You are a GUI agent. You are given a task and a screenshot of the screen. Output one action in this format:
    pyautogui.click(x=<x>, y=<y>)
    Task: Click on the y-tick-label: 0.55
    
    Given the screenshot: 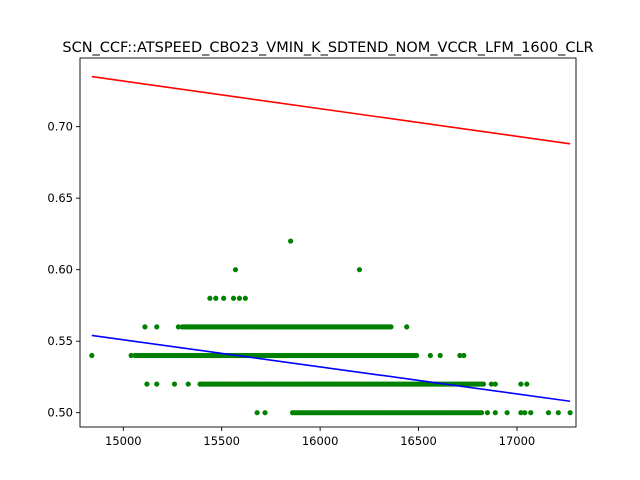 What is the action you would take?
    pyautogui.click(x=60, y=341)
    